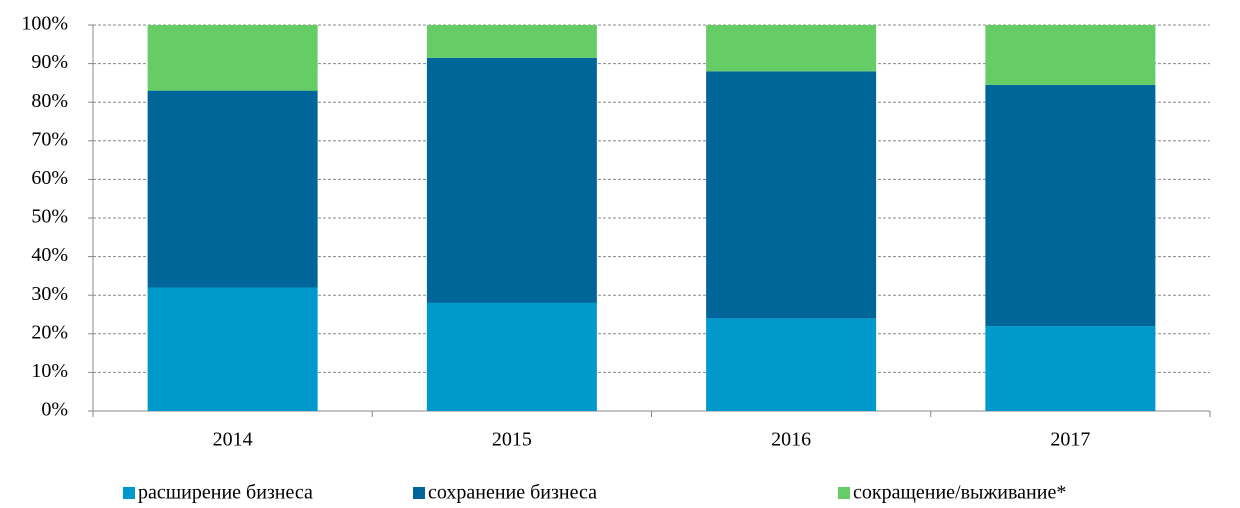 This screenshot has width=1240, height=508. I want to click on y-tick-label: 80%, so click(49, 101).